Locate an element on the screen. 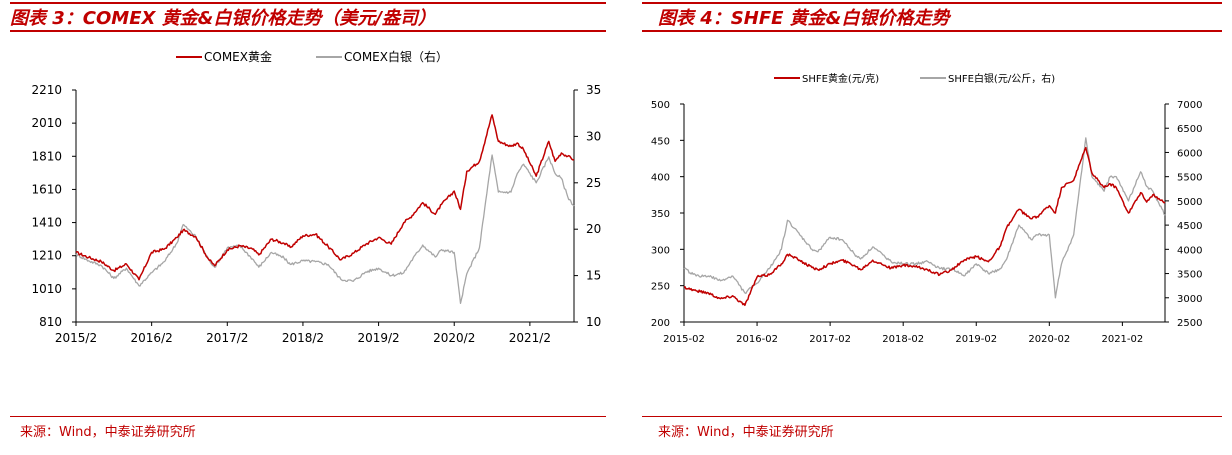  x-tick-label: 2019-02 is located at coordinates (976, 339).